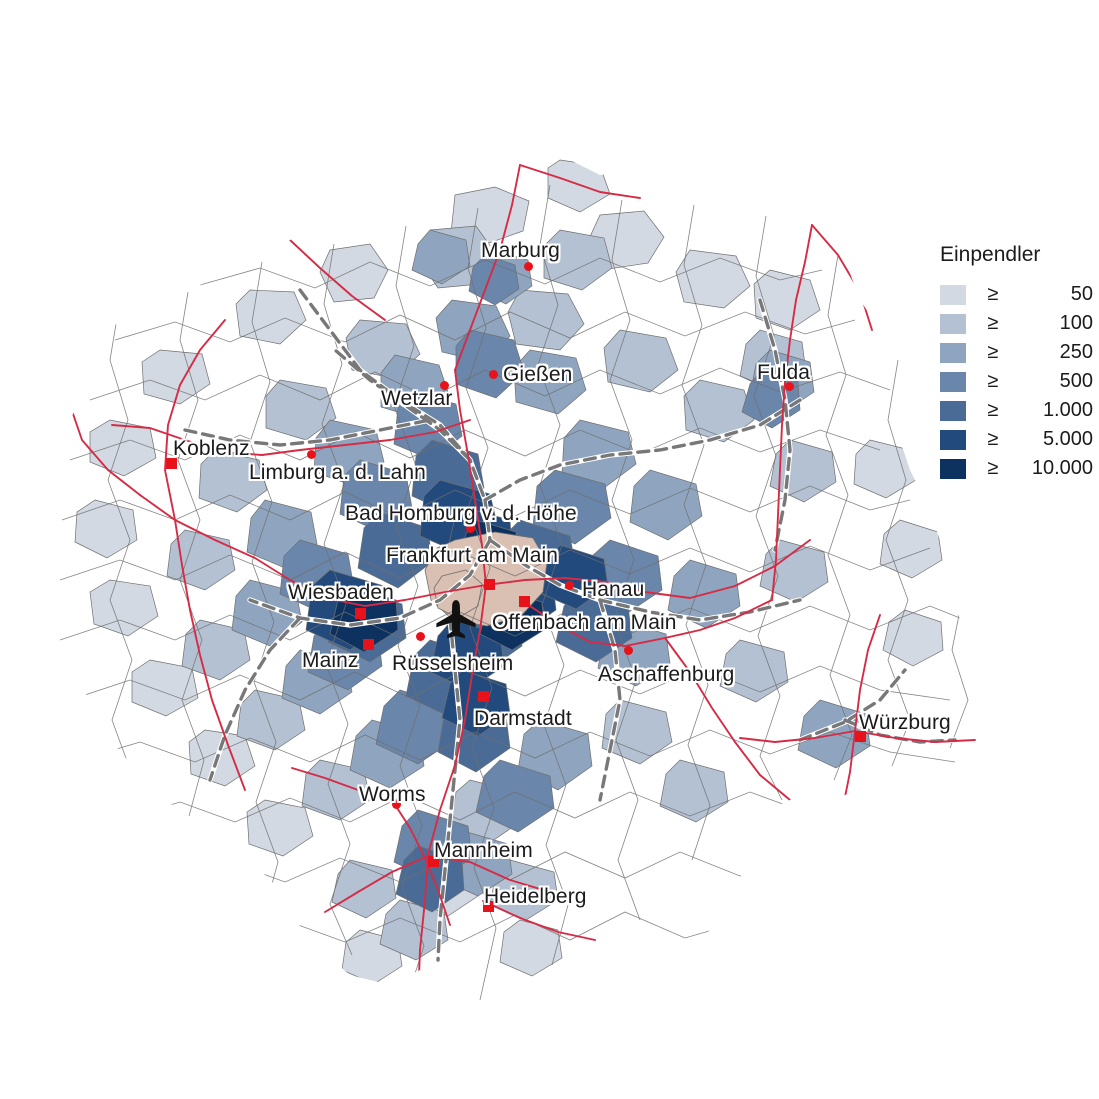 This screenshot has height=1099, width=1099. What do you see at coordinates (456, 619) in the screenshot?
I see `airplane-icon` at bounding box center [456, 619].